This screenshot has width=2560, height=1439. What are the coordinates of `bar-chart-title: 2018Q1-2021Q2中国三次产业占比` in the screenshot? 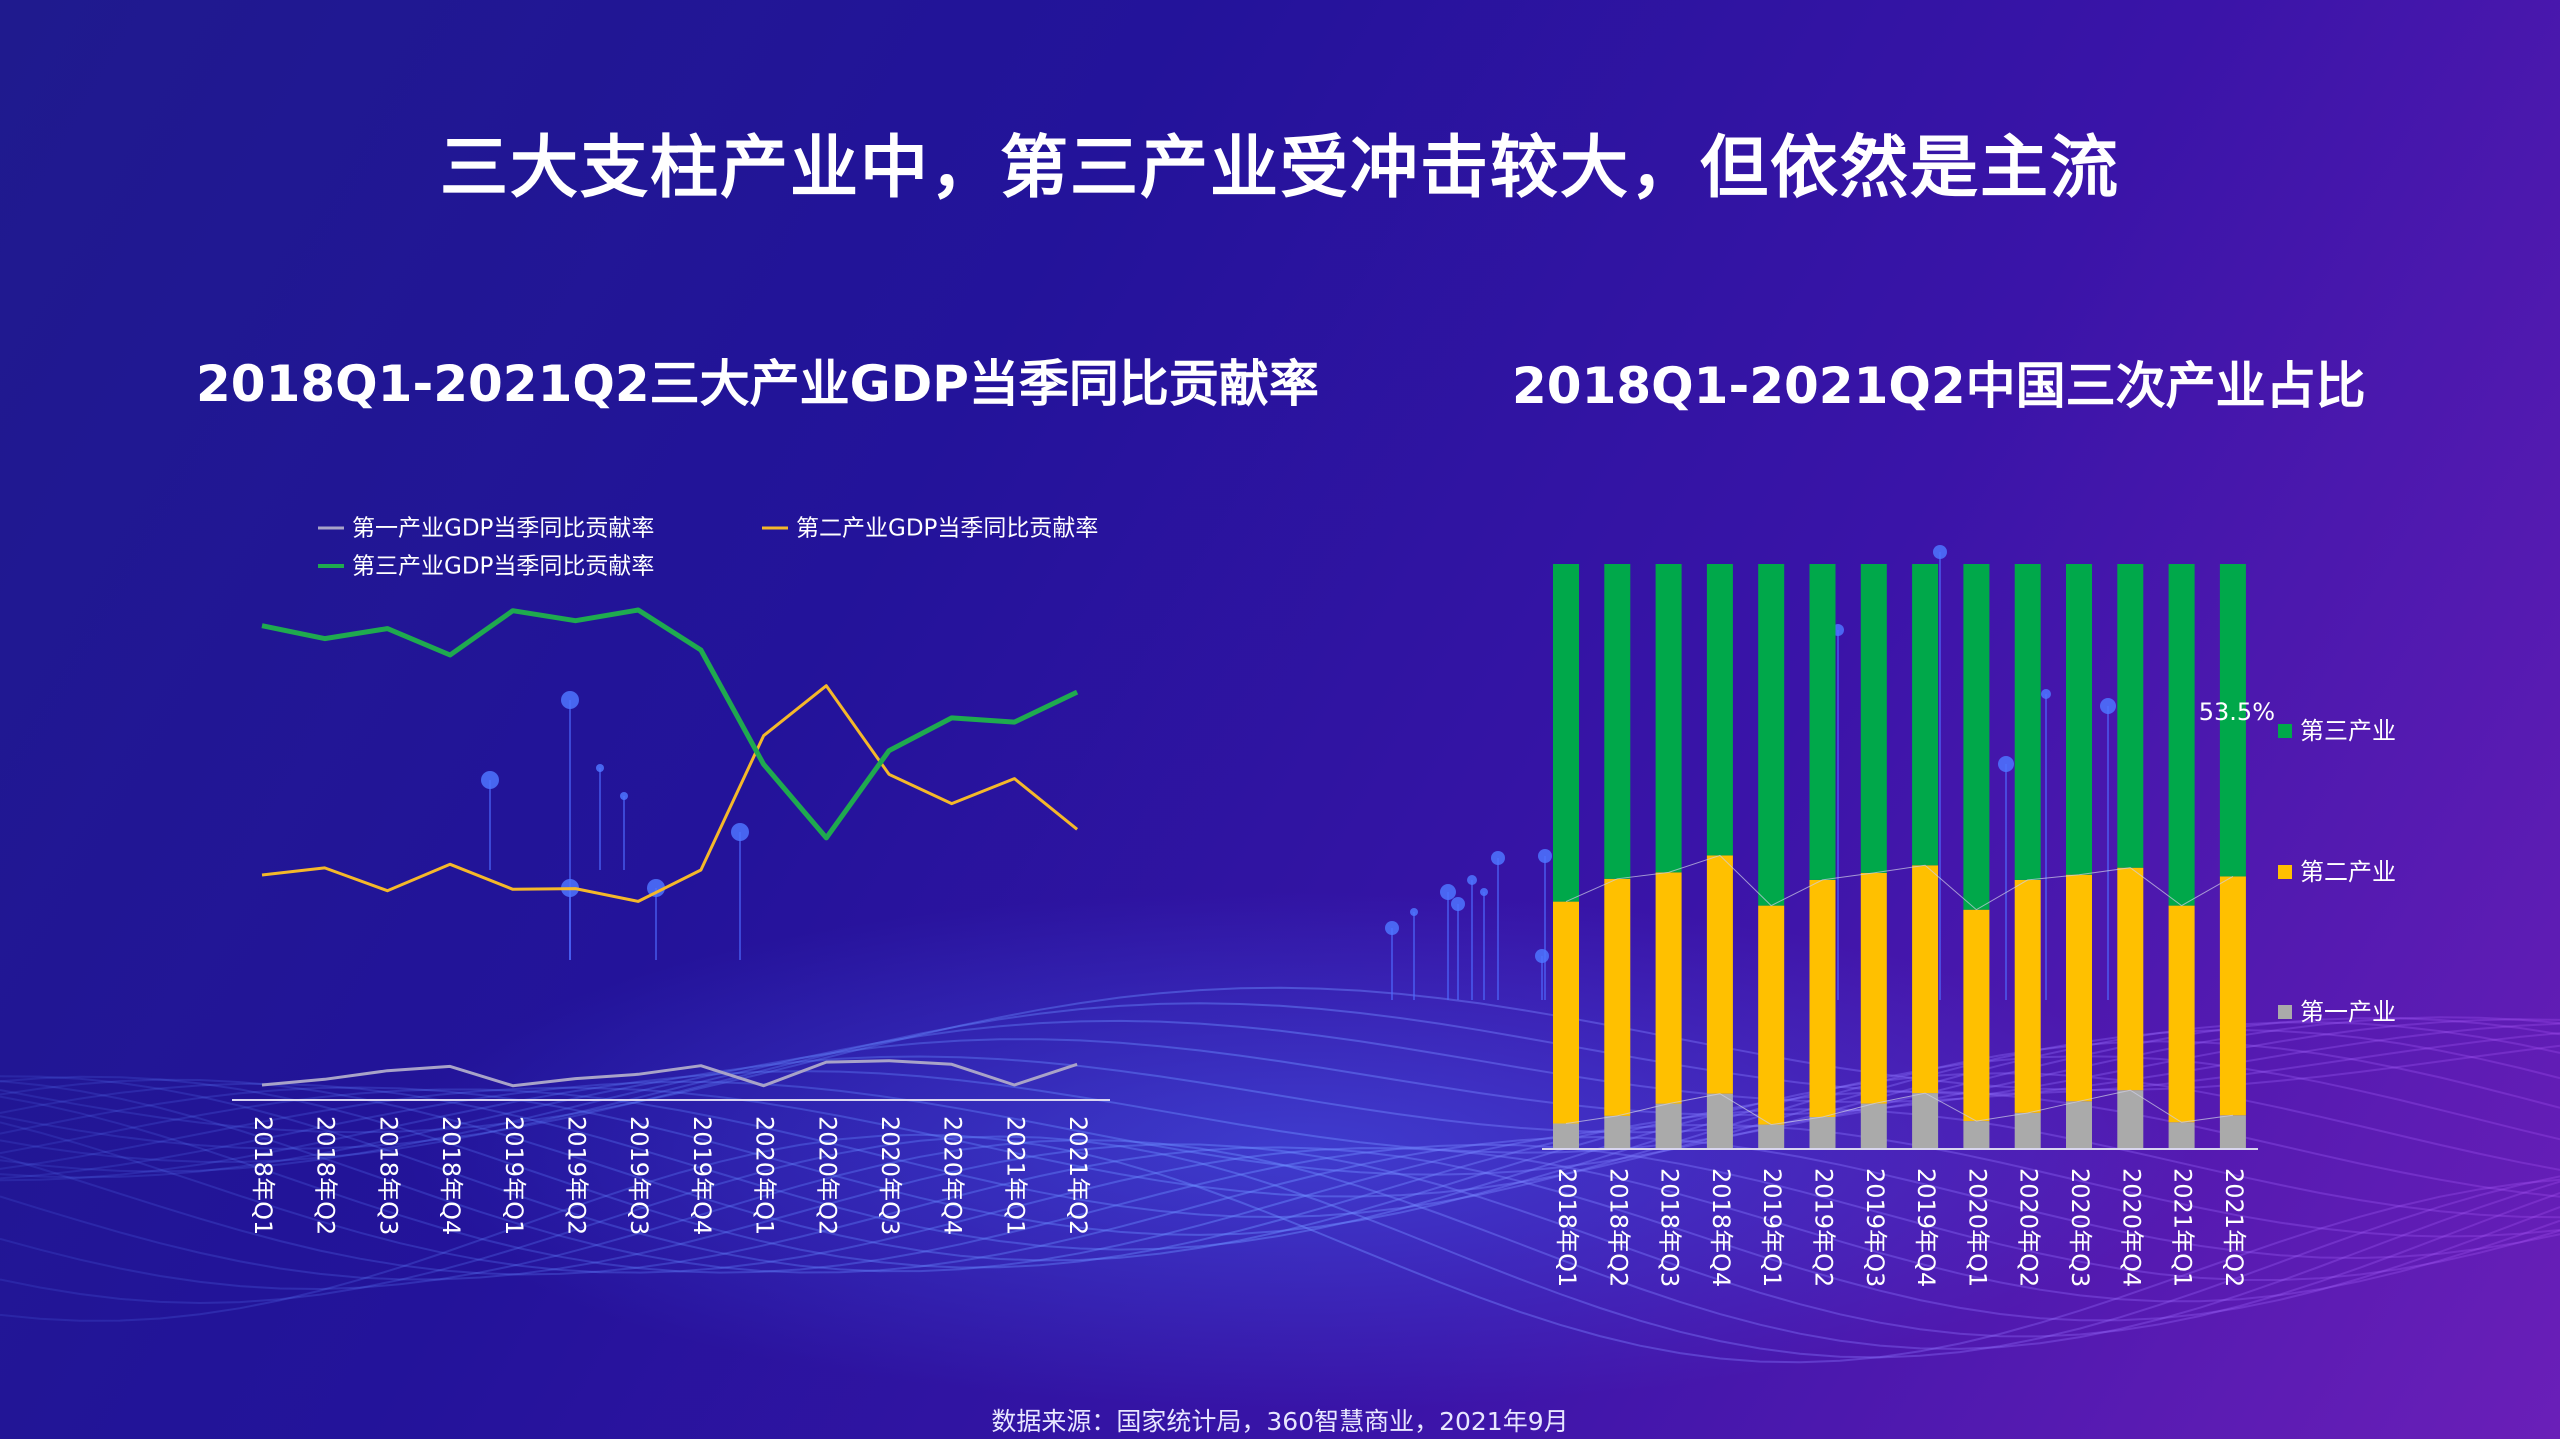 It's located at (1939, 386).